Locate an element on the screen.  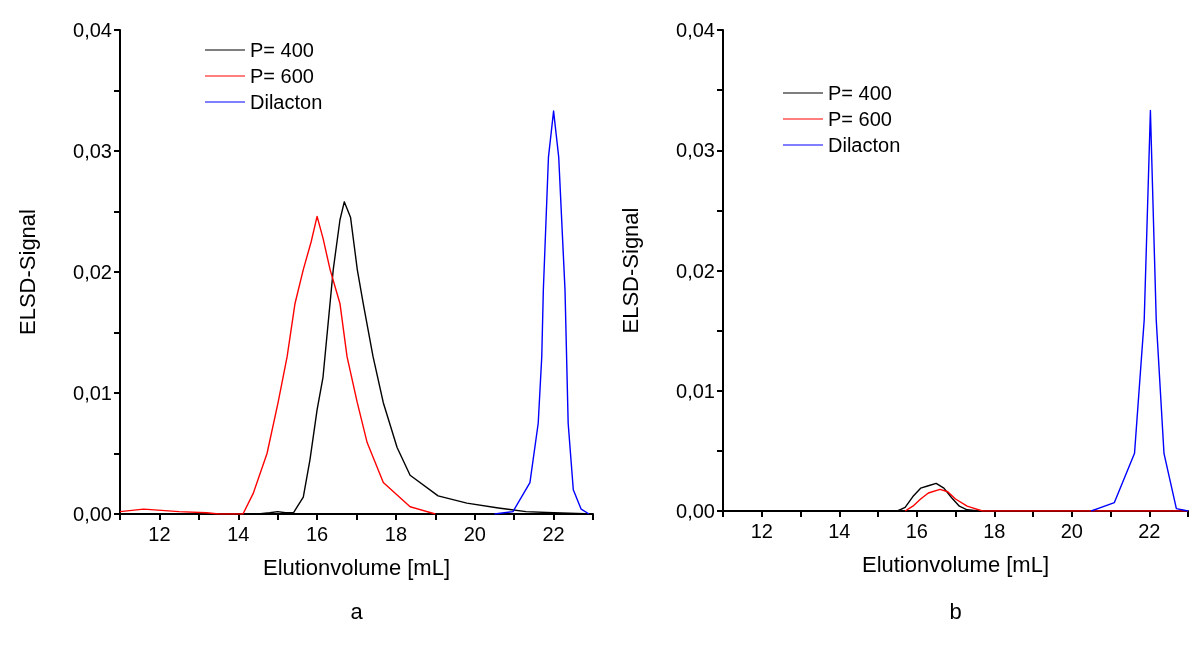
text: b is located at coordinates (955, 611).